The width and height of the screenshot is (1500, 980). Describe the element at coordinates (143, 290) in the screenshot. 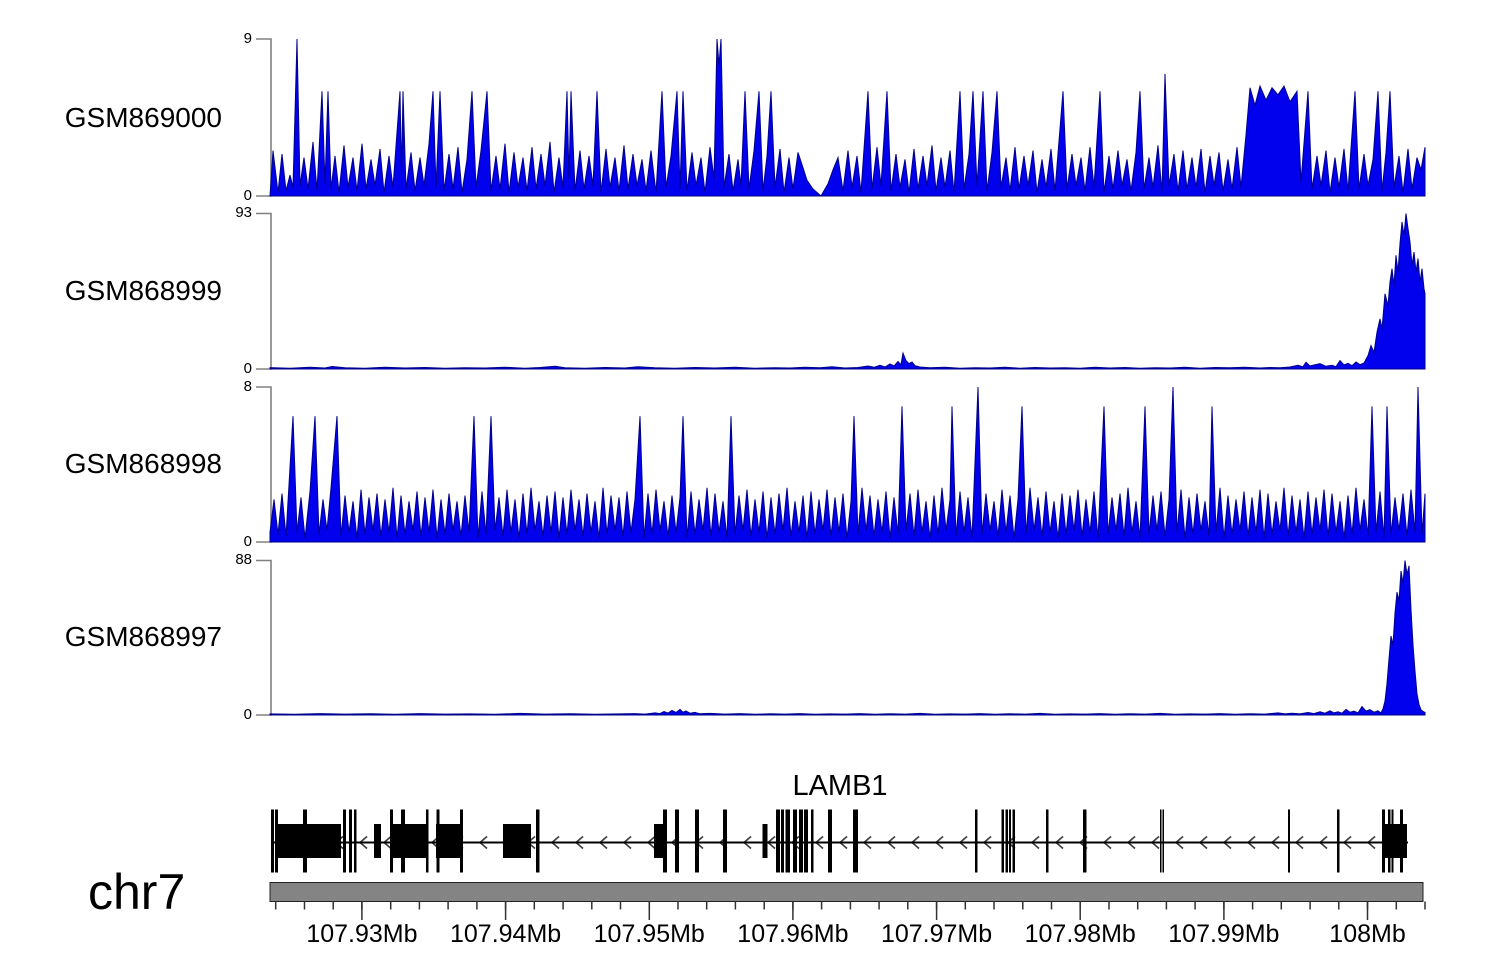

I see `track-label-gsm868999: GSM868999` at that location.